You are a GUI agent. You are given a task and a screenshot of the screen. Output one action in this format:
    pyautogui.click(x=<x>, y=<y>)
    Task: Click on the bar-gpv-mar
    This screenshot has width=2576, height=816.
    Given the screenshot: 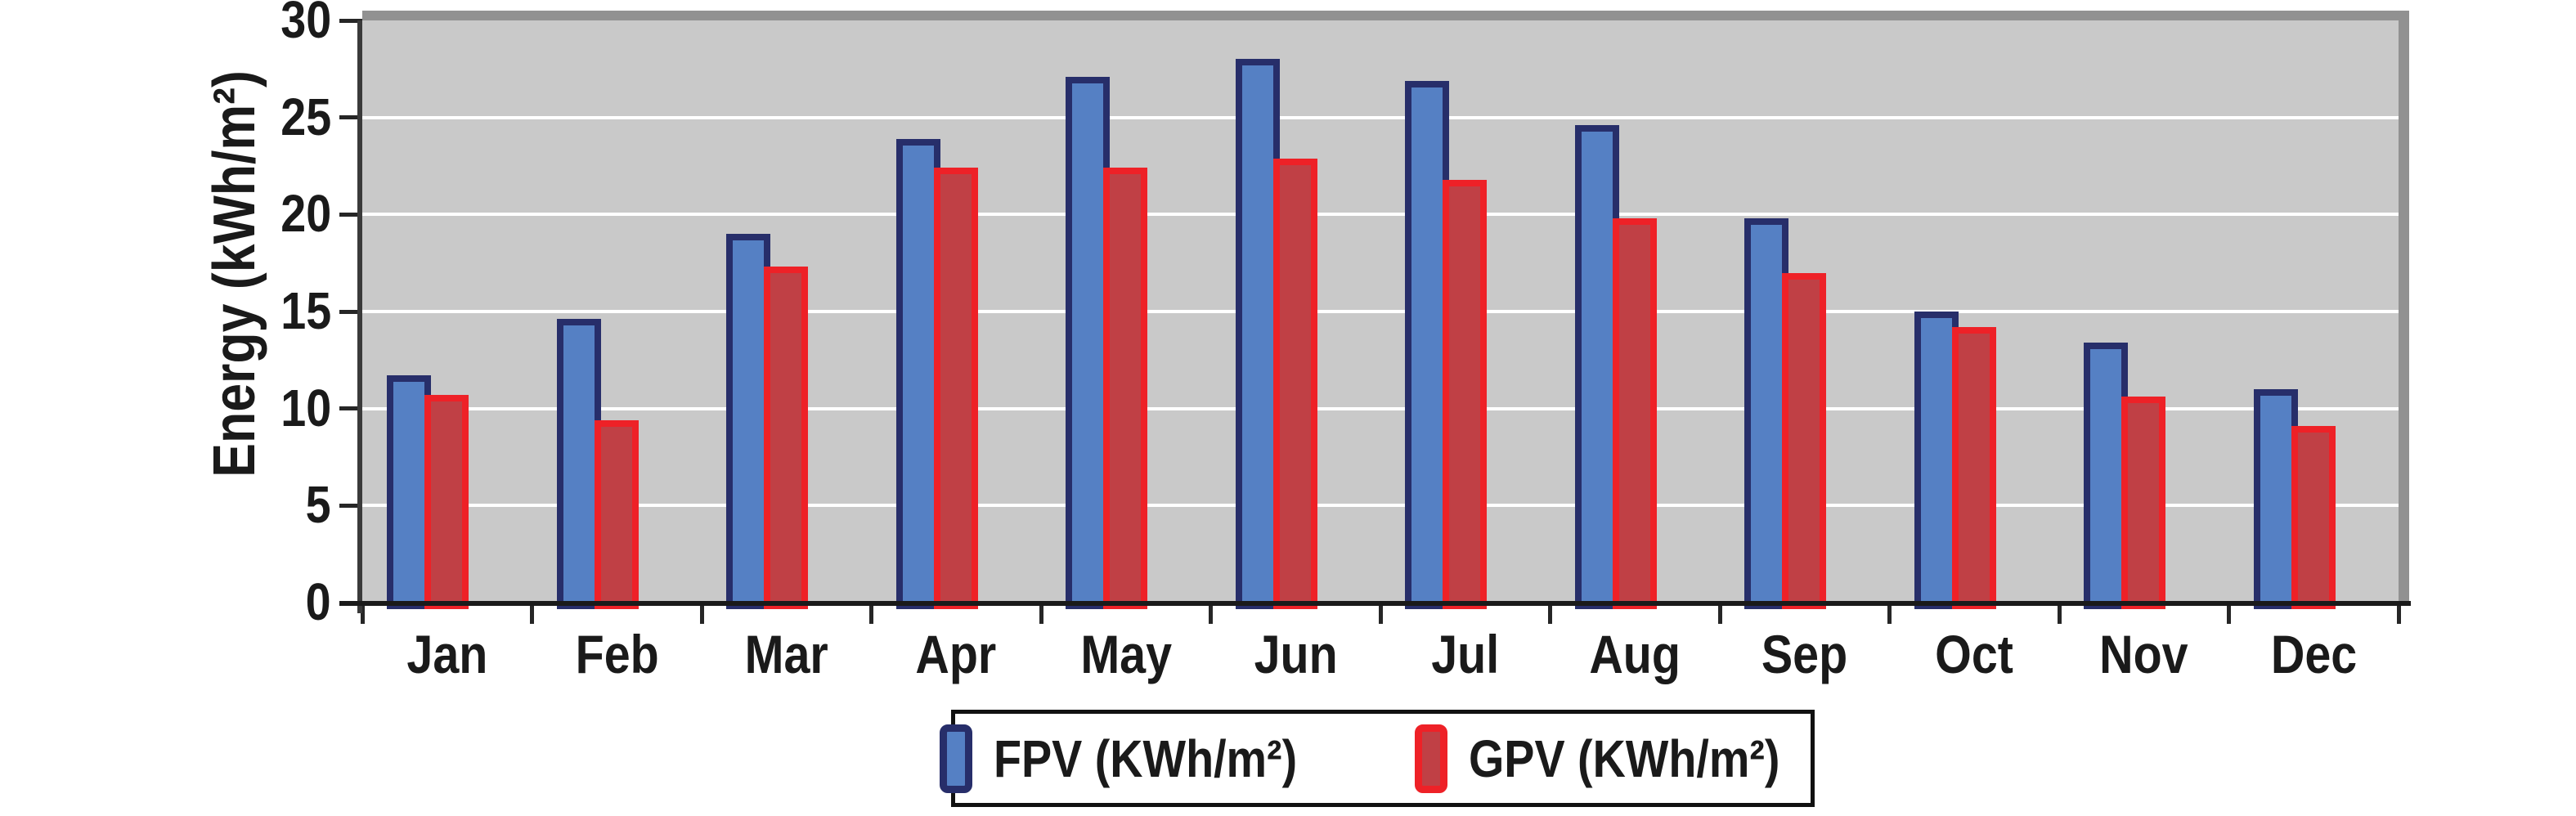 What is the action you would take?
    pyautogui.click(x=786, y=438)
    